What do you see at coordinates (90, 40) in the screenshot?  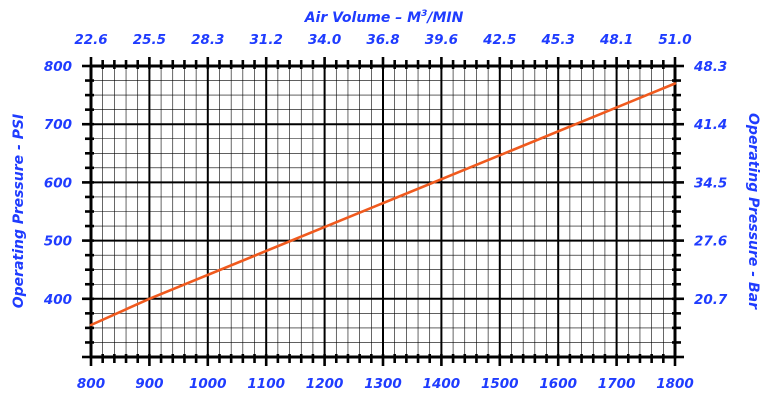 I see `top-tick-label: 22.6` at bounding box center [90, 40].